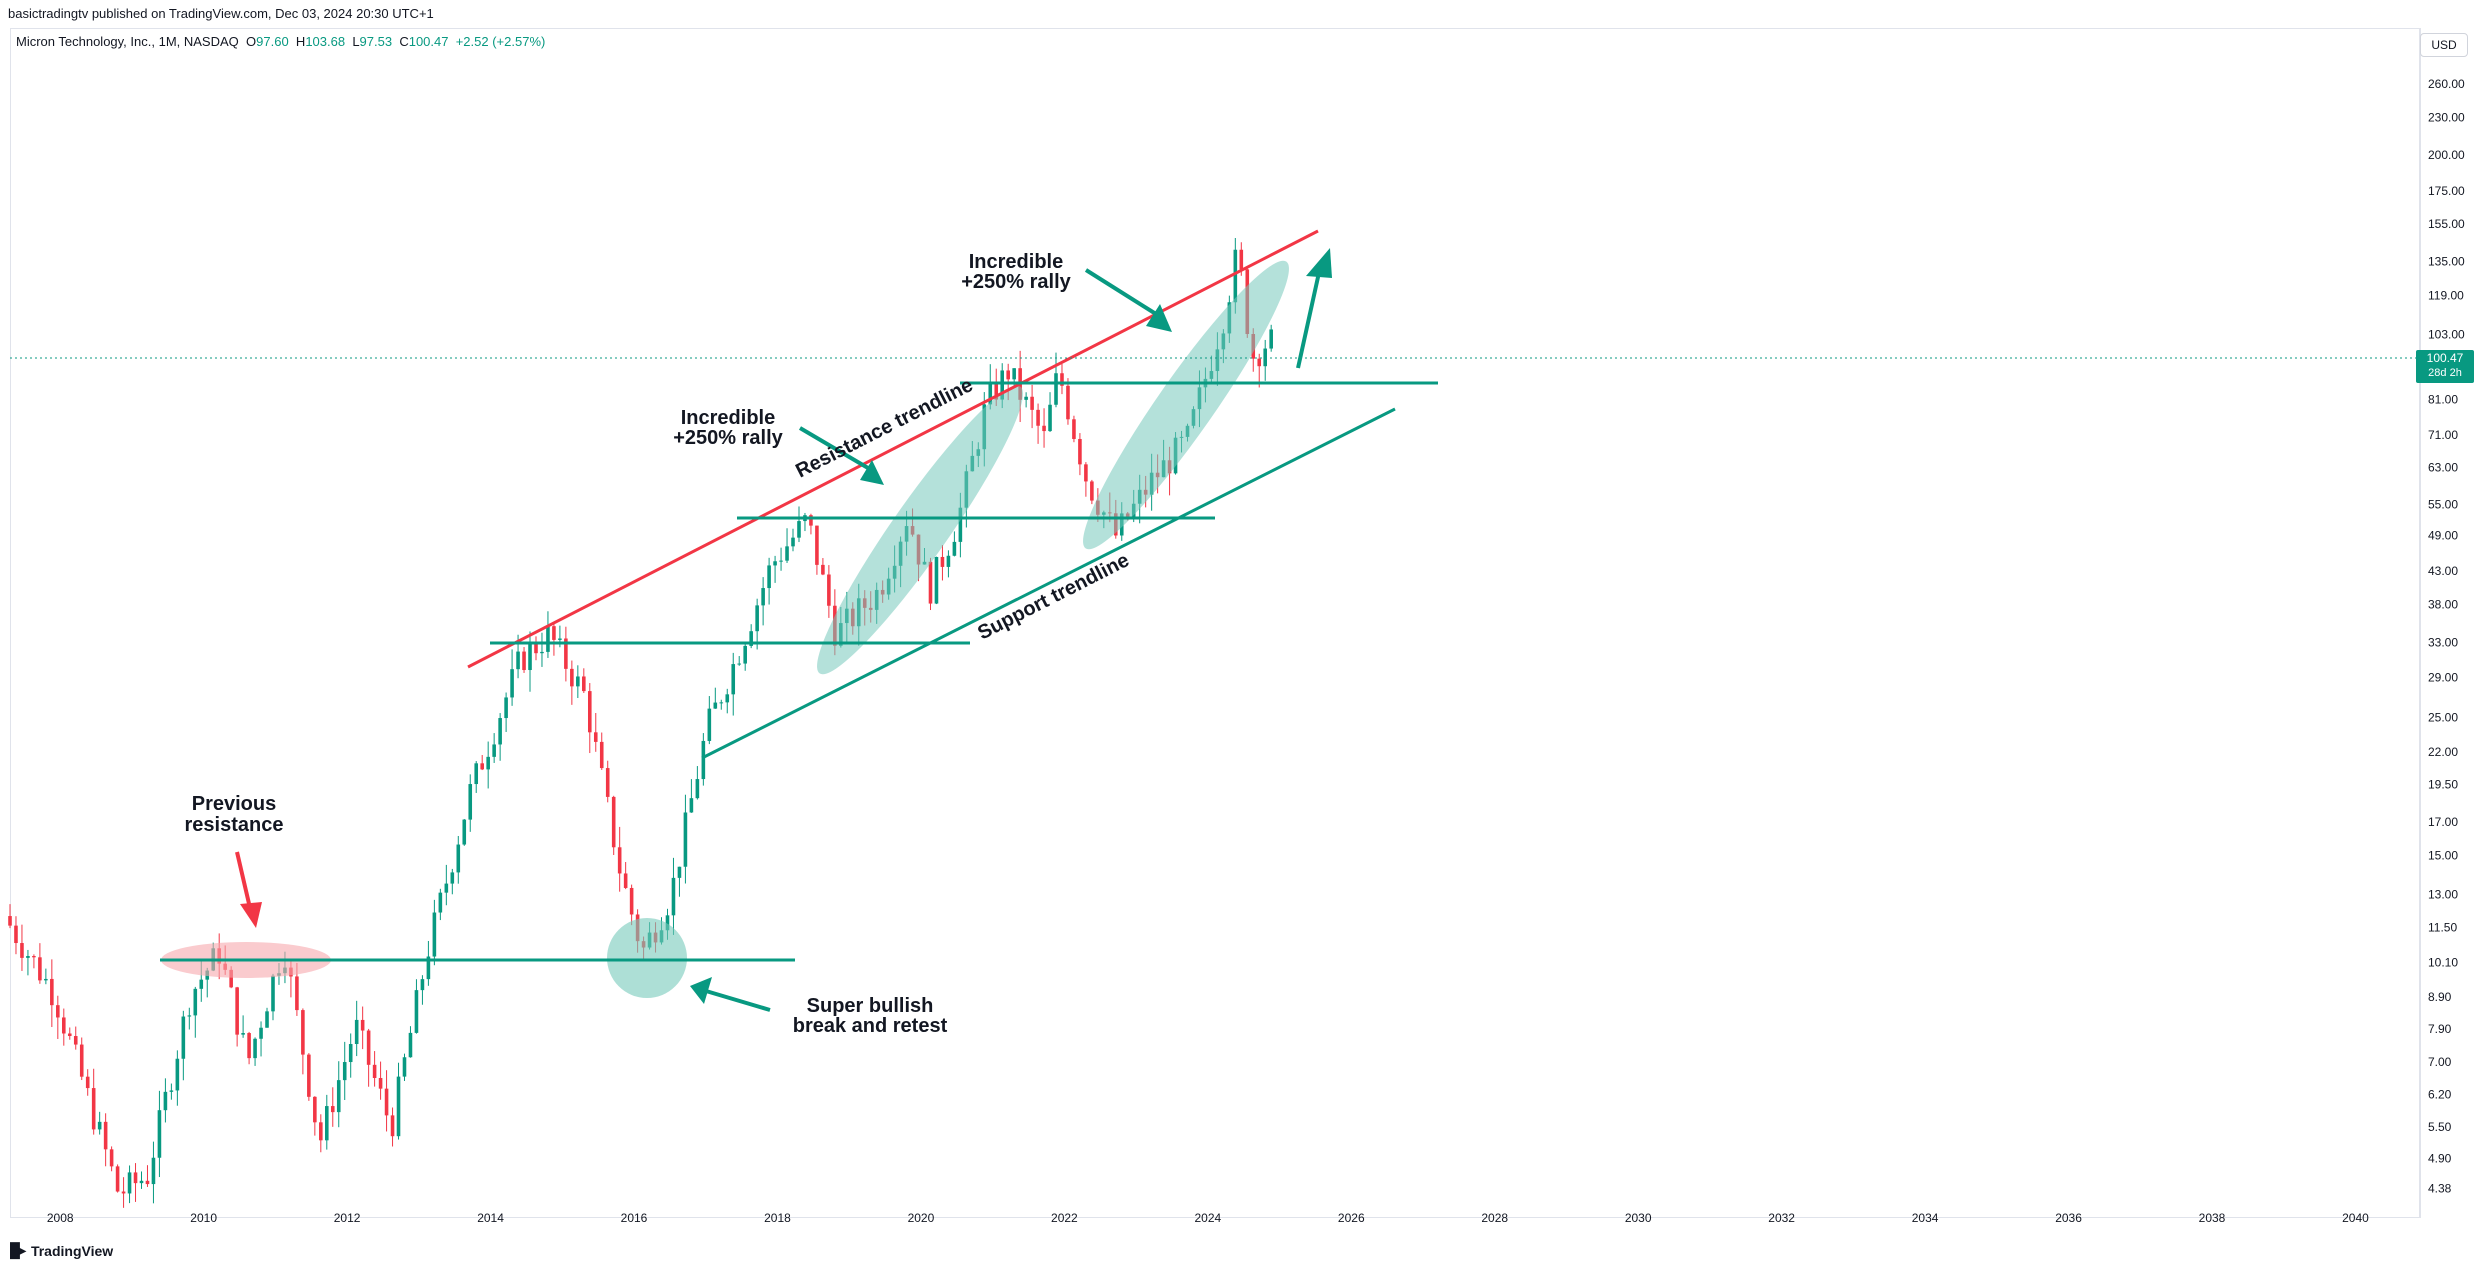  I want to click on last-price-value: 100.47, so click(2445, 358).